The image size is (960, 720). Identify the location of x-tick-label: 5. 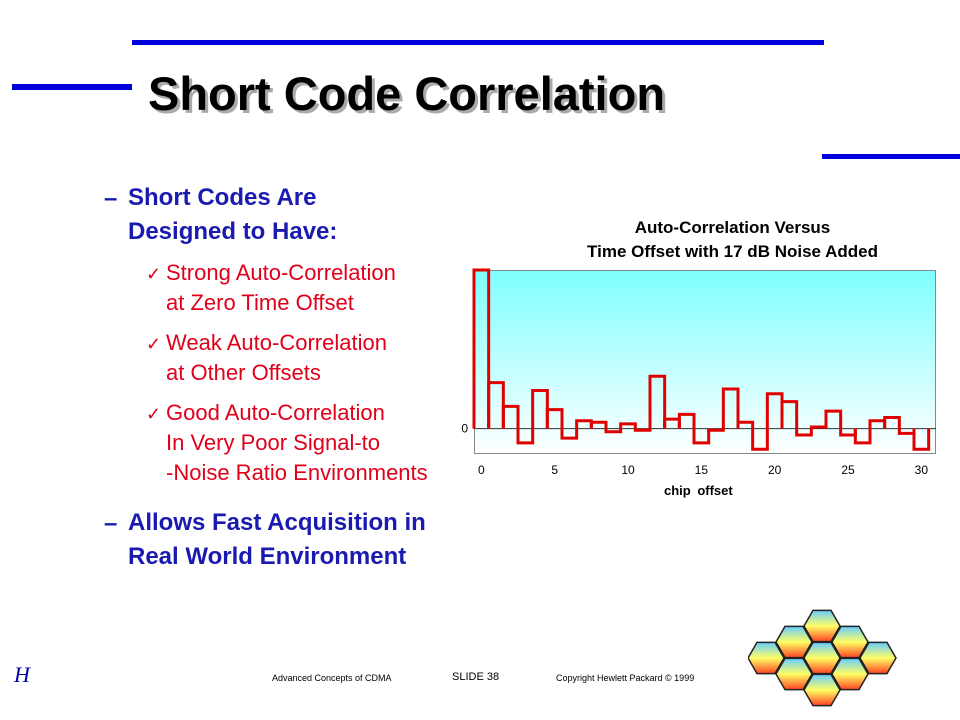
(554, 470).